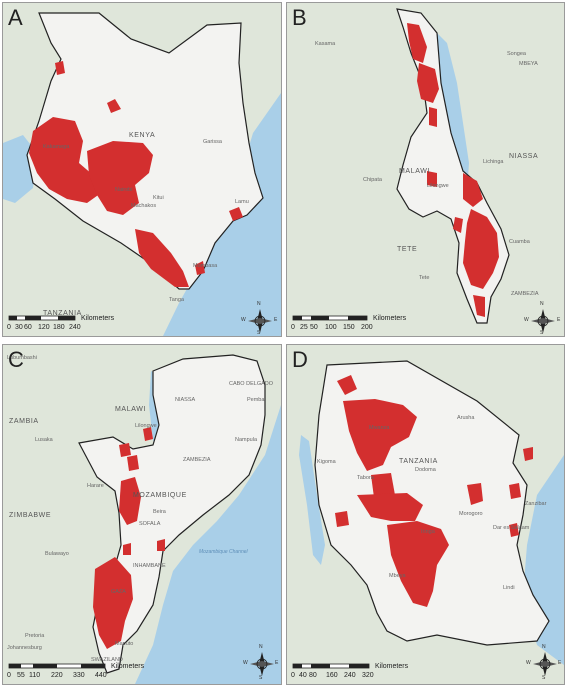  What do you see at coordinates (124, 644) in the screenshot?
I see `label-maputo: Maputo` at bounding box center [124, 644].